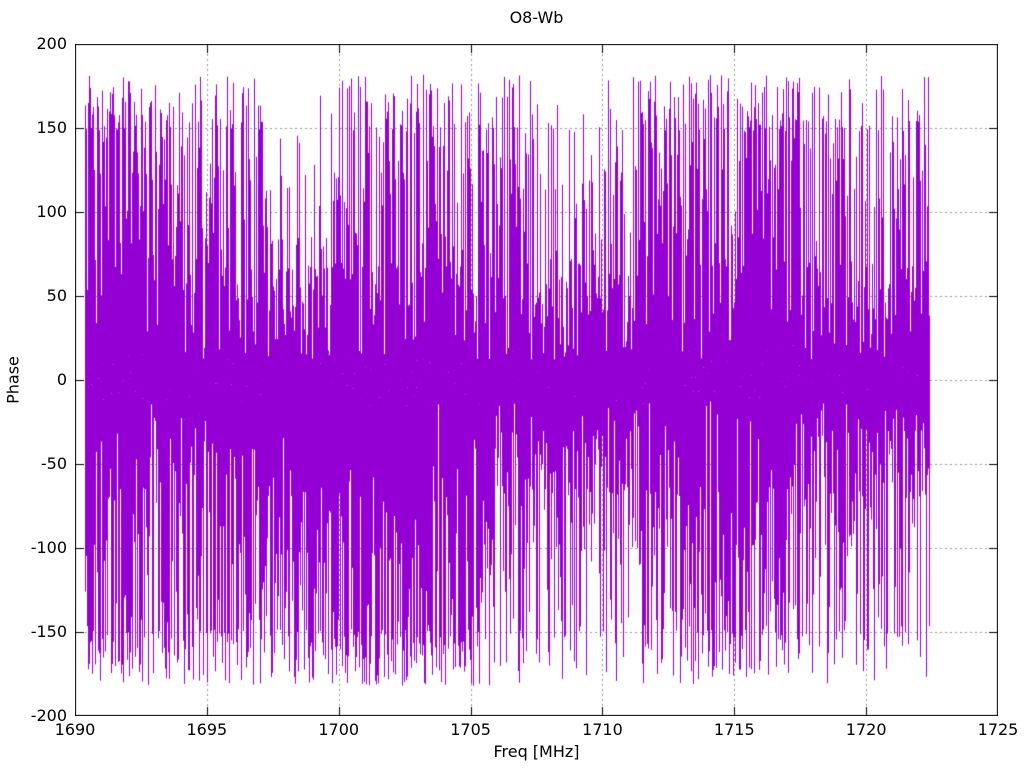  I want to click on y-tick-label: 200, so click(51, 43).